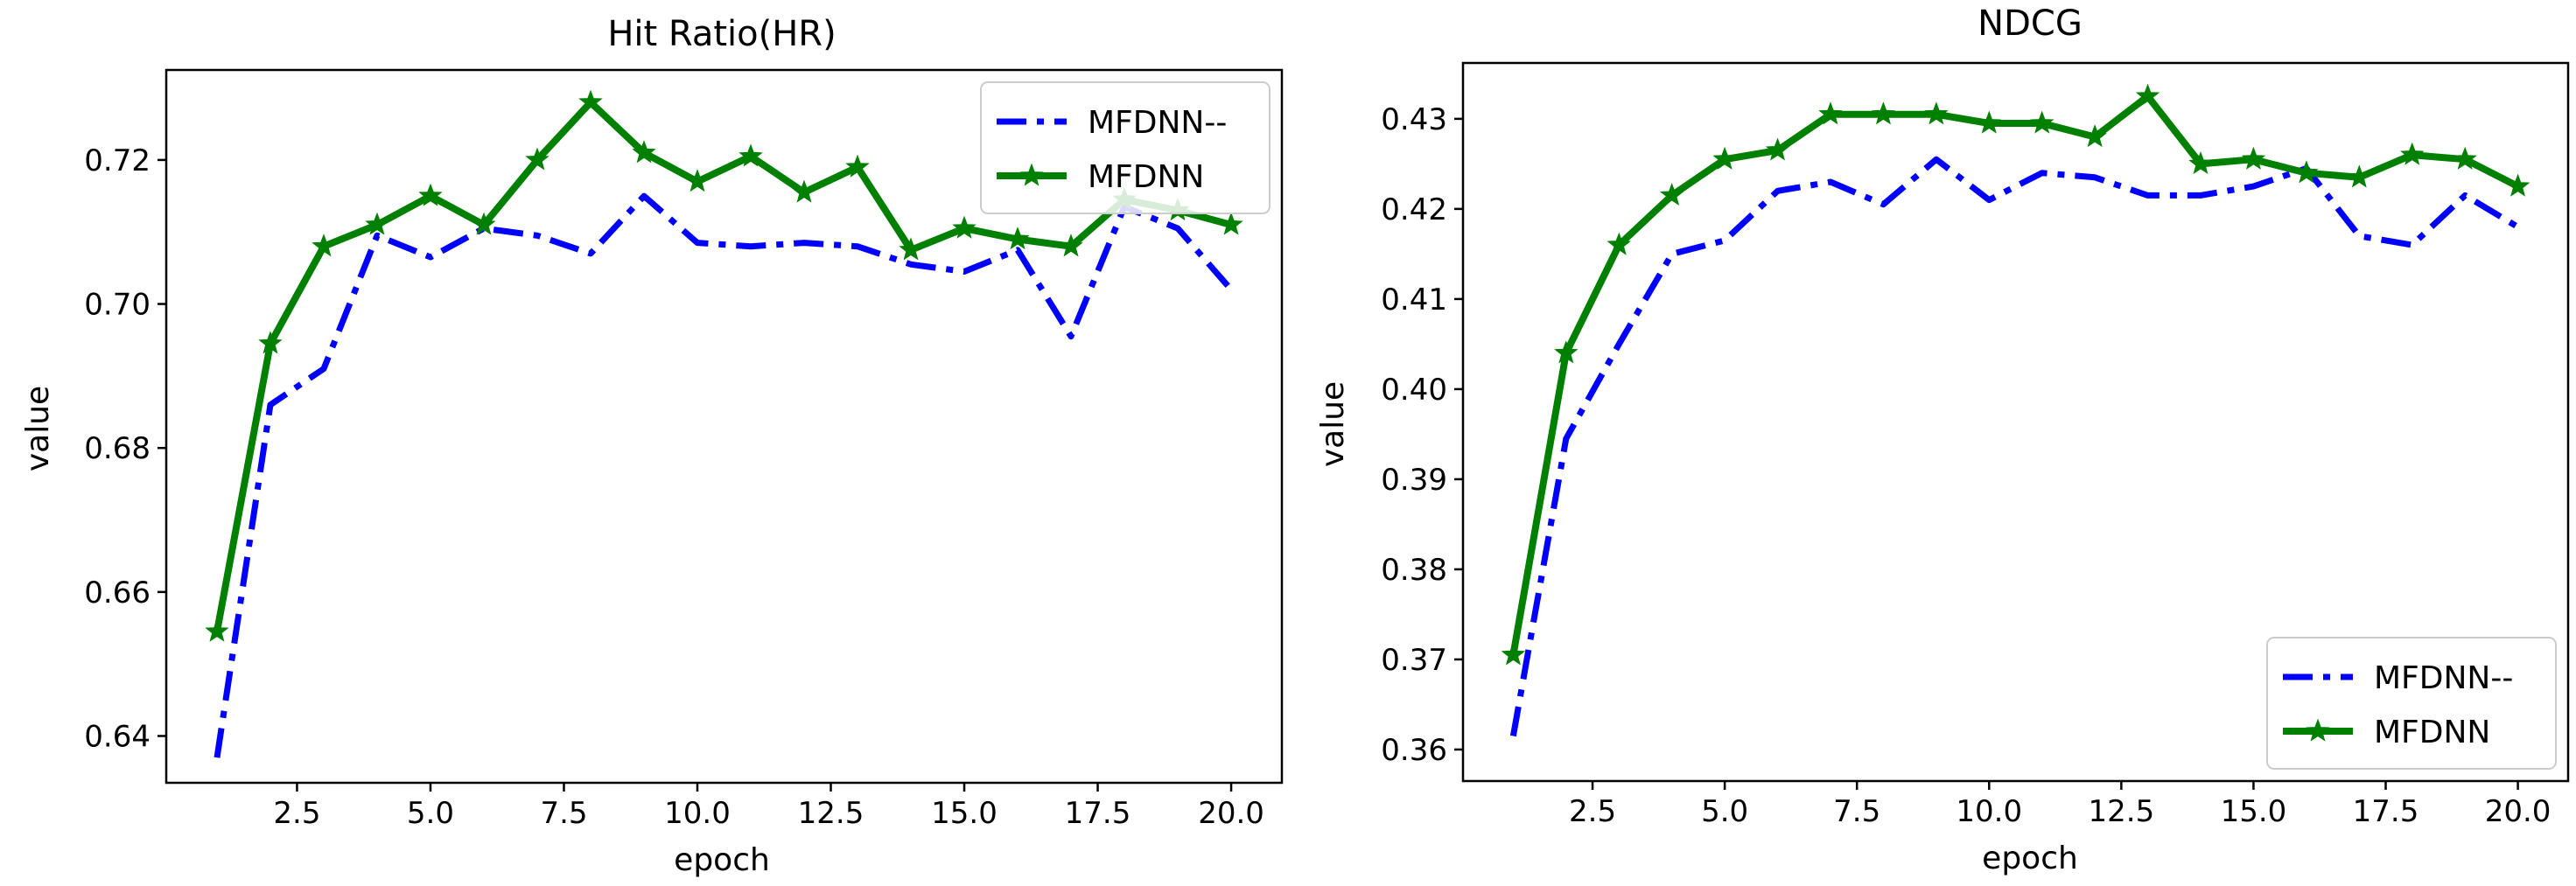 The width and height of the screenshot is (2576, 886). I want to click on y-tick-label: 0.37, so click(1414, 660).